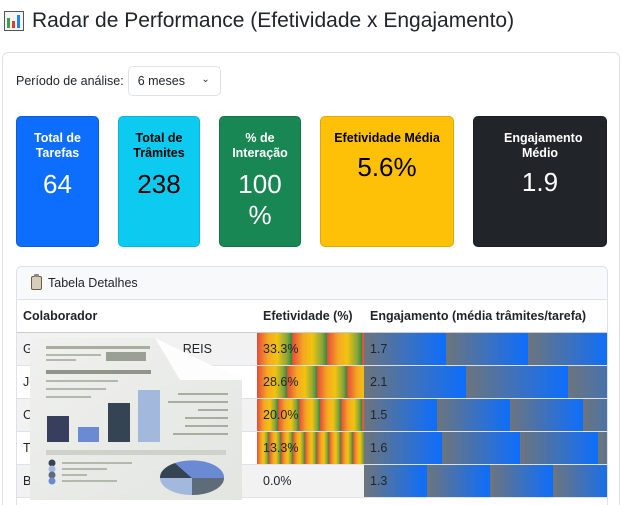 The width and height of the screenshot is (622, 505). Describe the element at coordinates (28, 348) in the screenshot. I see `colaborador-name: G` at that location.